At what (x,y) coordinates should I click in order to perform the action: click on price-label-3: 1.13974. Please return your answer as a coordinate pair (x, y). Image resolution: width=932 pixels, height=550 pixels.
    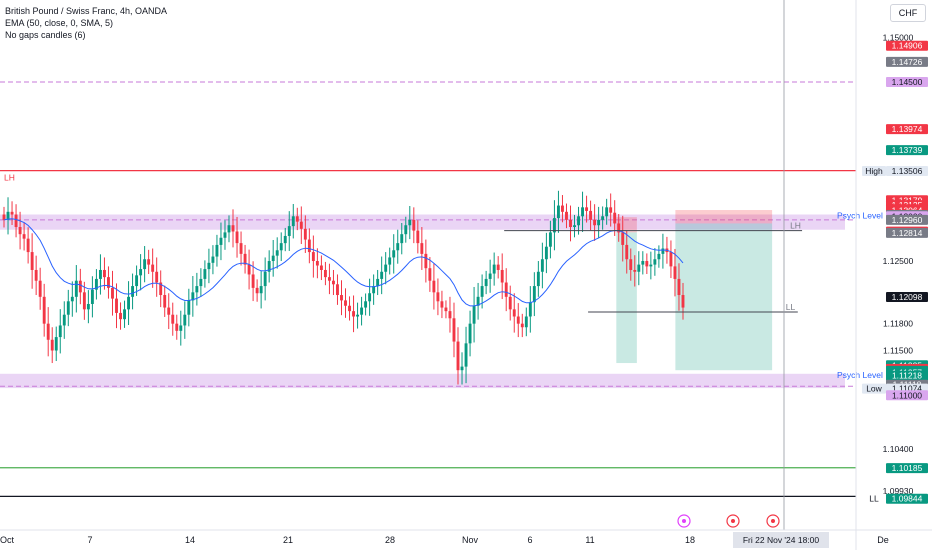
    Looking at the image, I should click on (907, 129).